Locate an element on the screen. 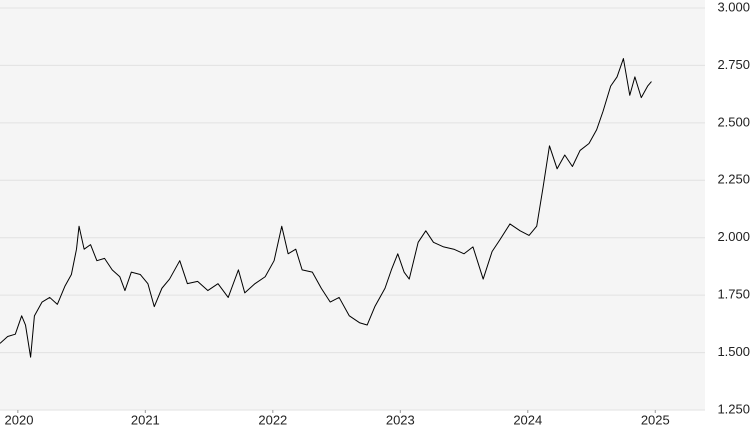 The image size is (753, 430). x-tick-label: 2023 is located at coordinates (400, 419).